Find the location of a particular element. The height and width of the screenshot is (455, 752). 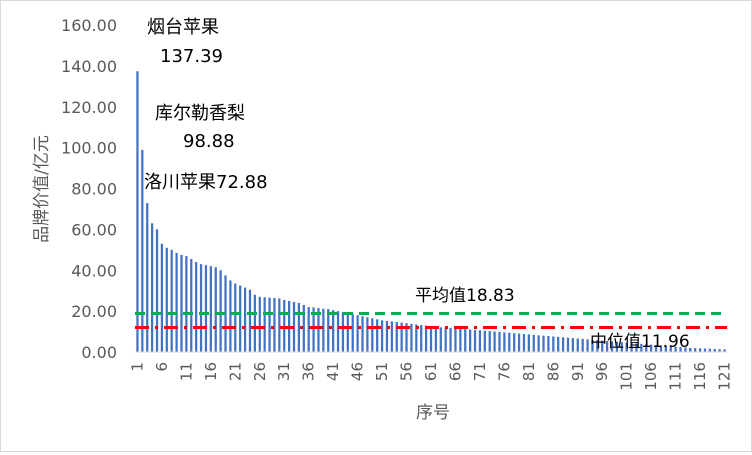

annotation-korla-value: 98.88 is located at coordinates (209, 141).